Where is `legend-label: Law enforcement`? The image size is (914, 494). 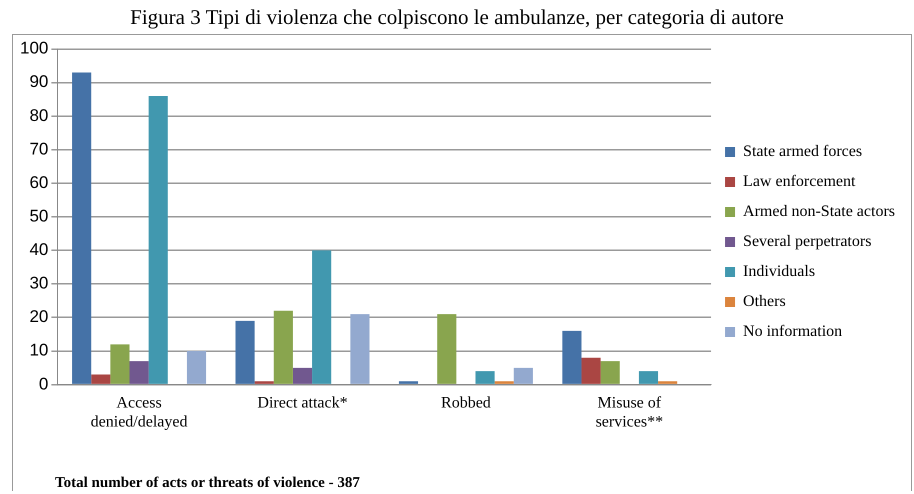 legend-label: Law enforcement is located at coordinates (799, 181).